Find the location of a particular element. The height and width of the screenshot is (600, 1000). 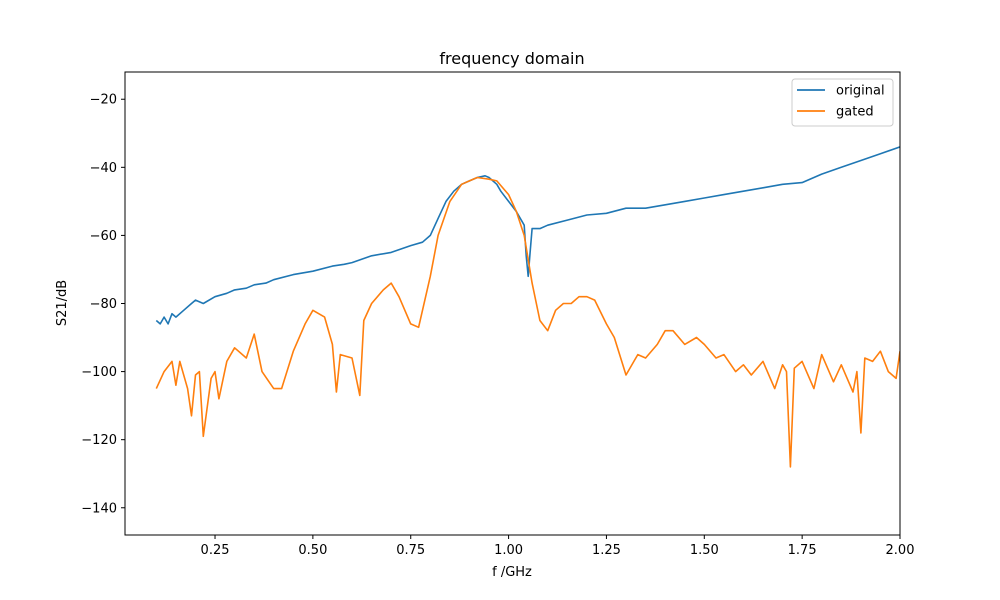

y-tick-label: −20 is located at coordinates (103, 100).